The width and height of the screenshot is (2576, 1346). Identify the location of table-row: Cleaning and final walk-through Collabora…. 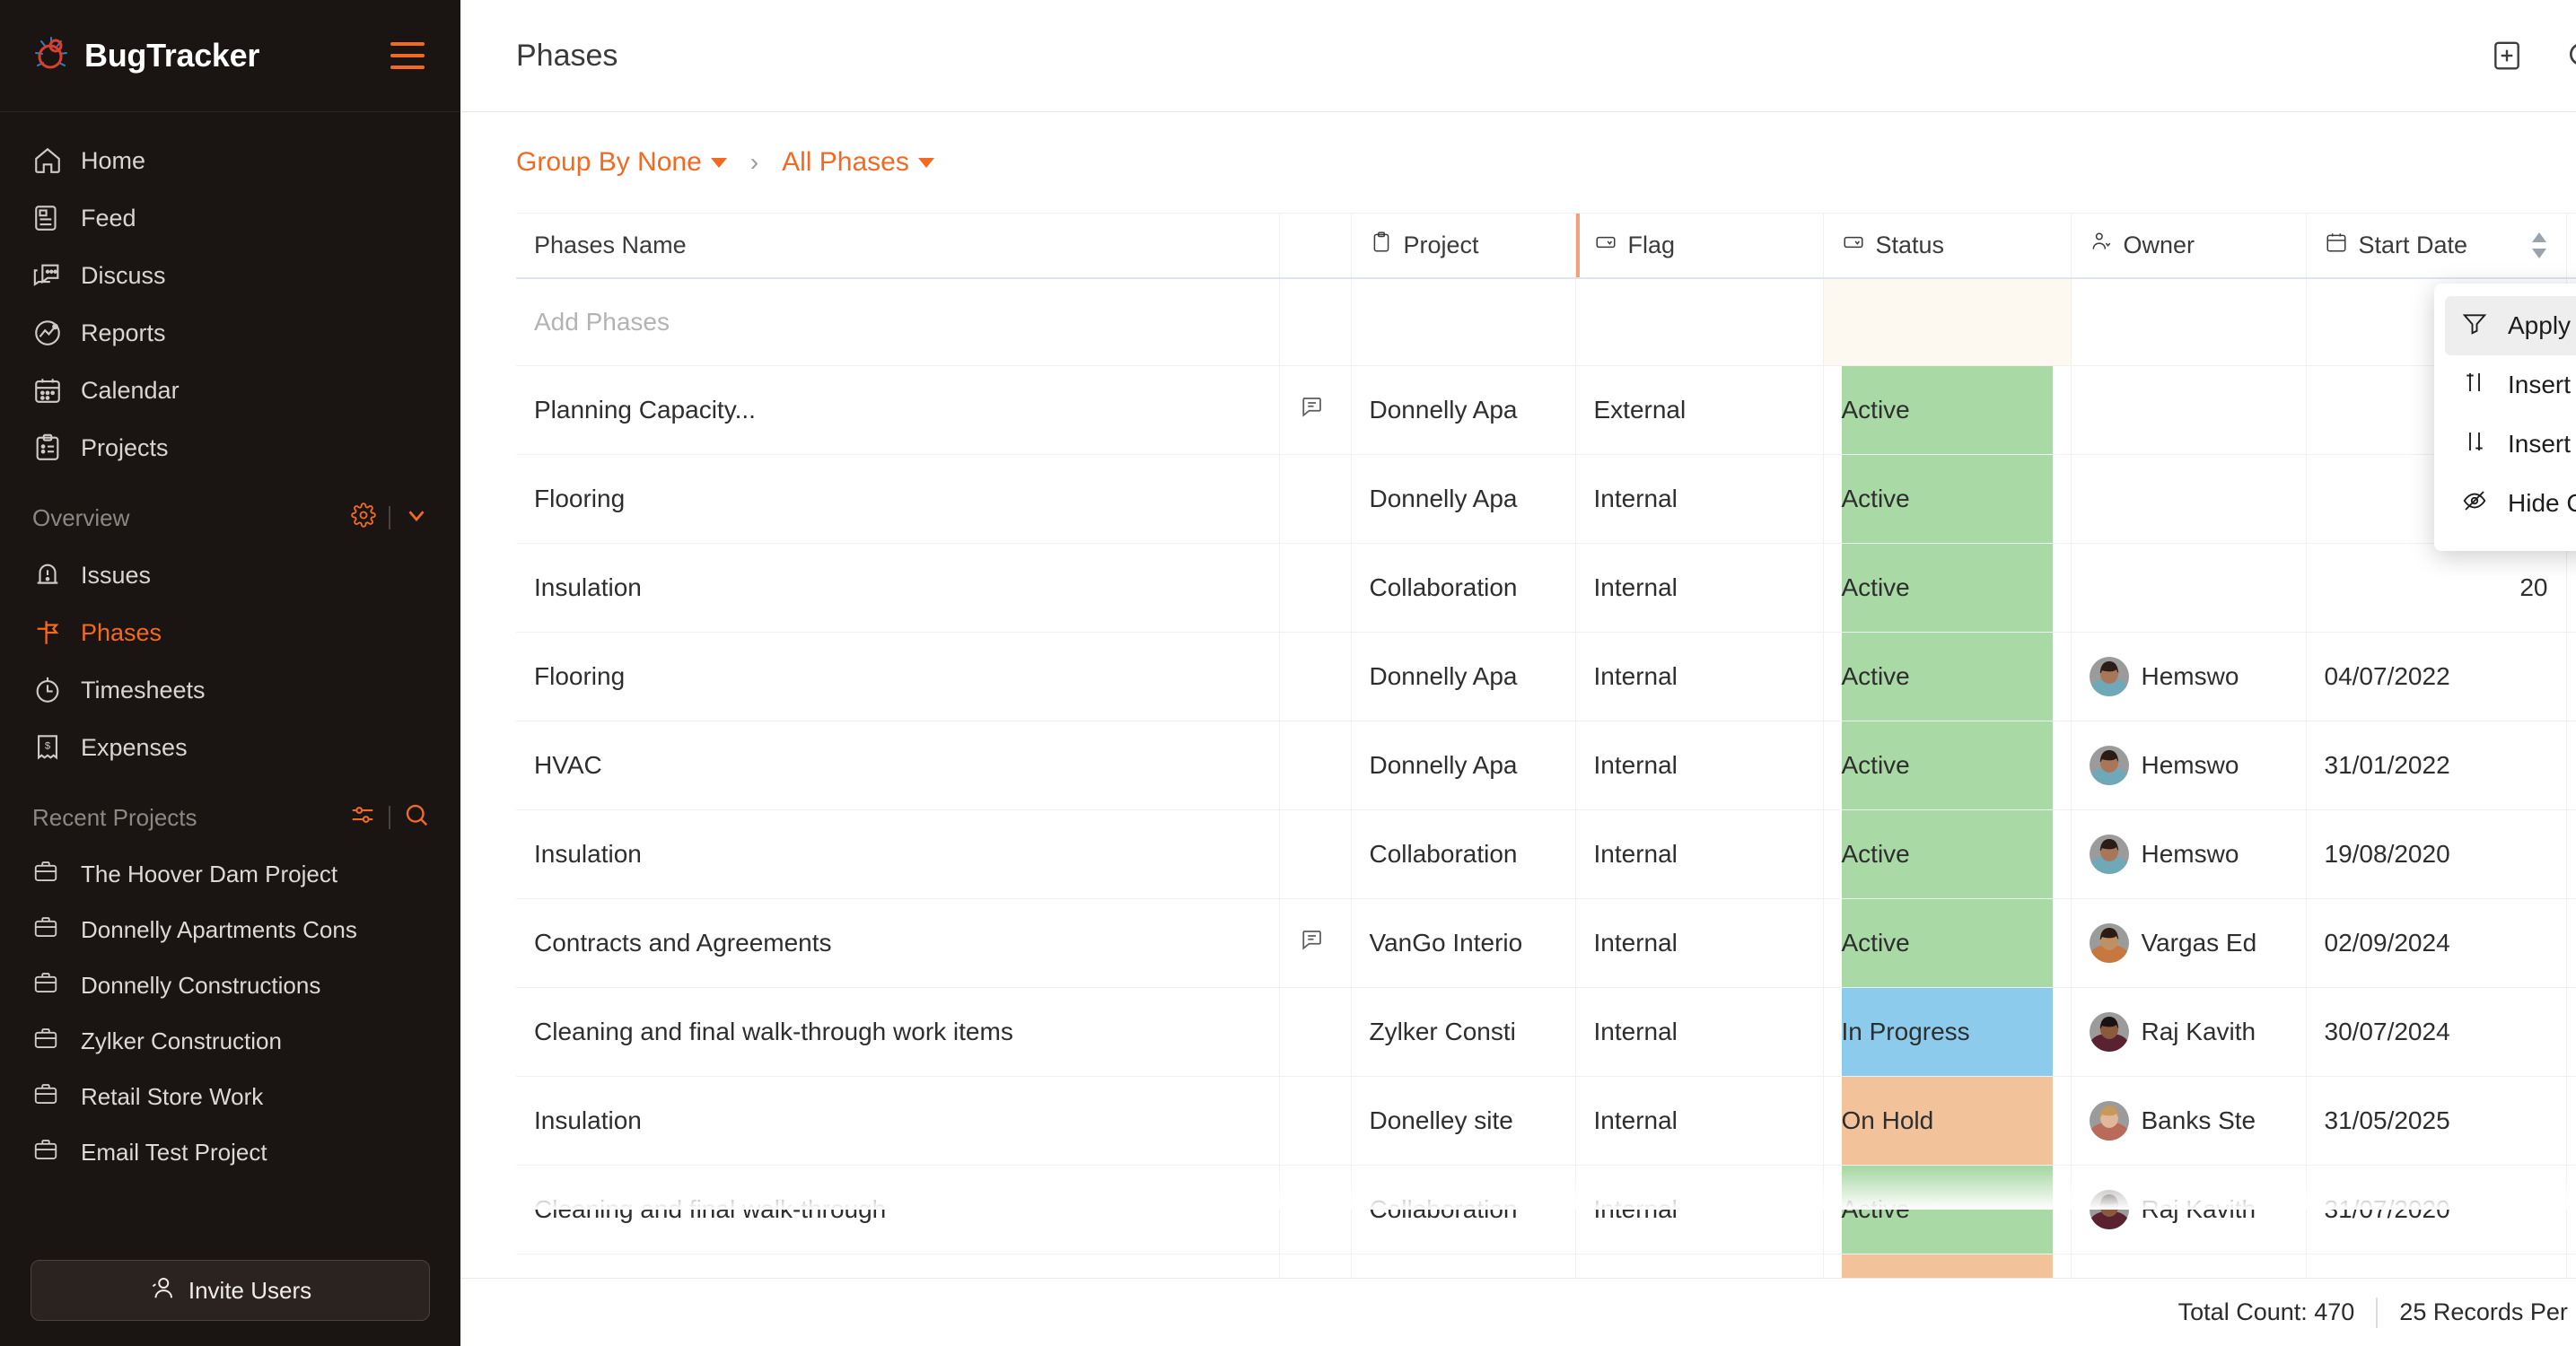
(1546, 1209).